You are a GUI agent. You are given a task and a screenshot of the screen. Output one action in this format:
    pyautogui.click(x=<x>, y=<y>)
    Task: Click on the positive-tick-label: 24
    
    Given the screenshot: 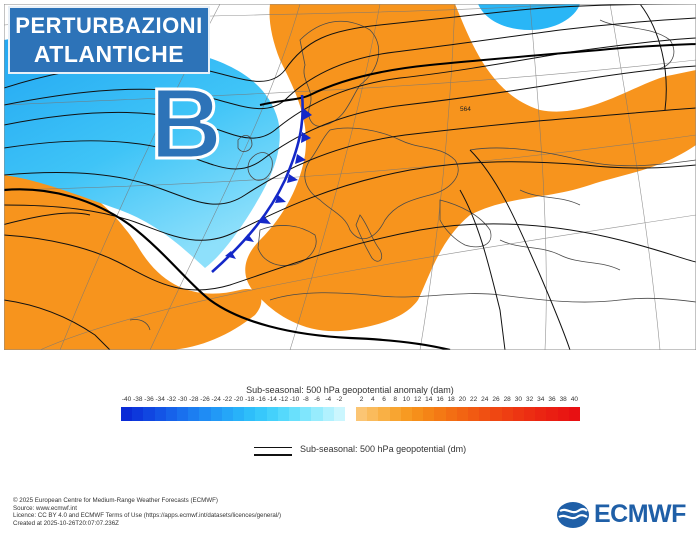 What is the action you would take?
    pyautogui.click(x=485, y=399)
    